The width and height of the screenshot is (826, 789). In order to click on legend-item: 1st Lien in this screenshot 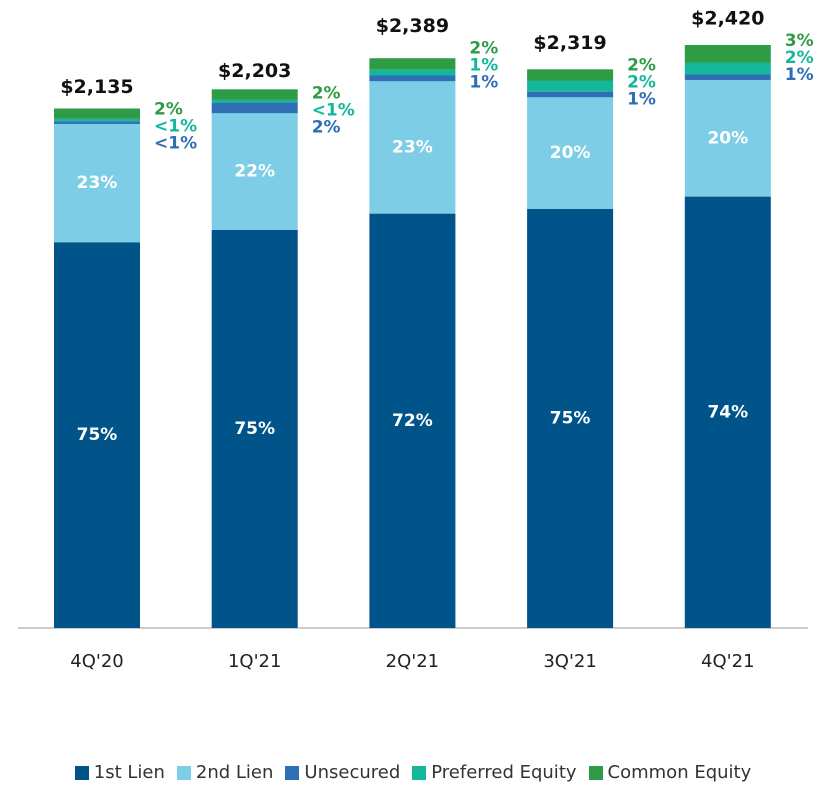, I will do `click(119, 772)`.